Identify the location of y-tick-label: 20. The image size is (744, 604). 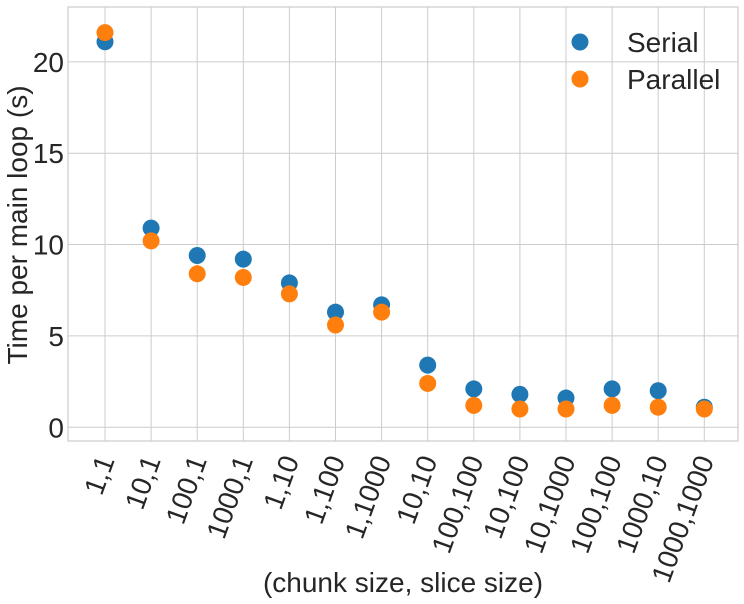
(48, 62).